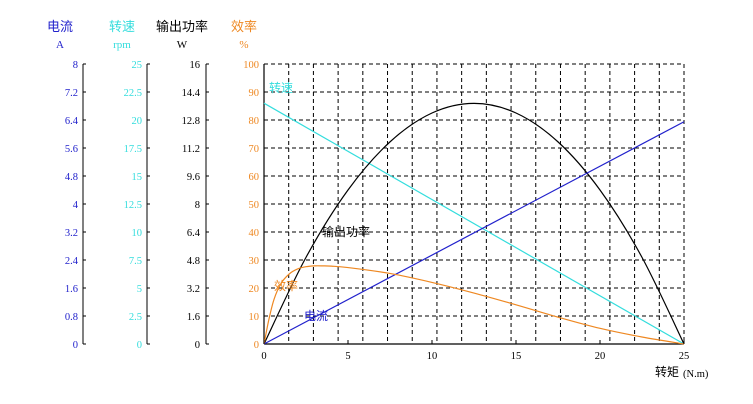 This screenshot has width=753, height=404. I want to click on axis-current-tick-label: 5.6, so click(71, 149).